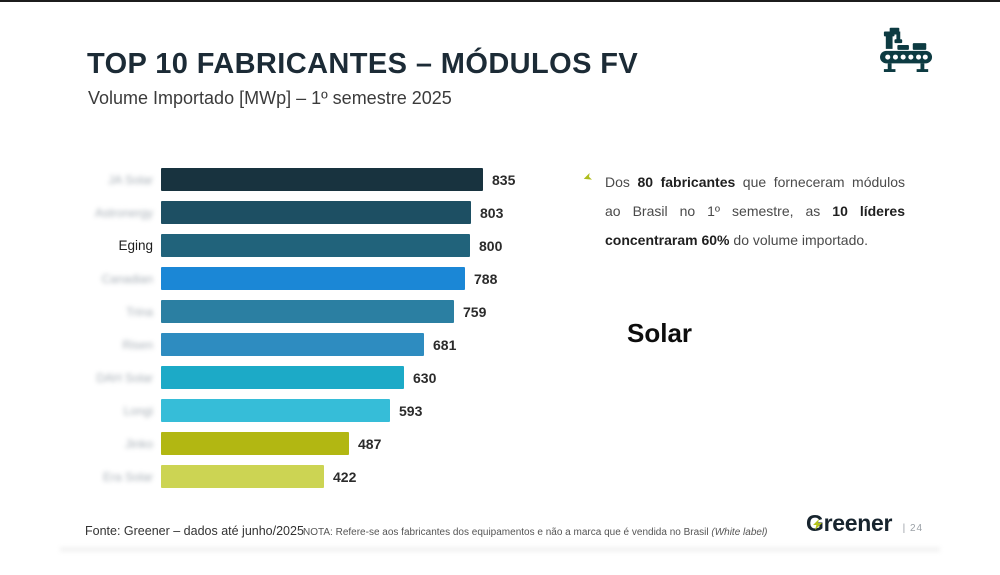  I want to click on value-label: 759, so click(475, 311).